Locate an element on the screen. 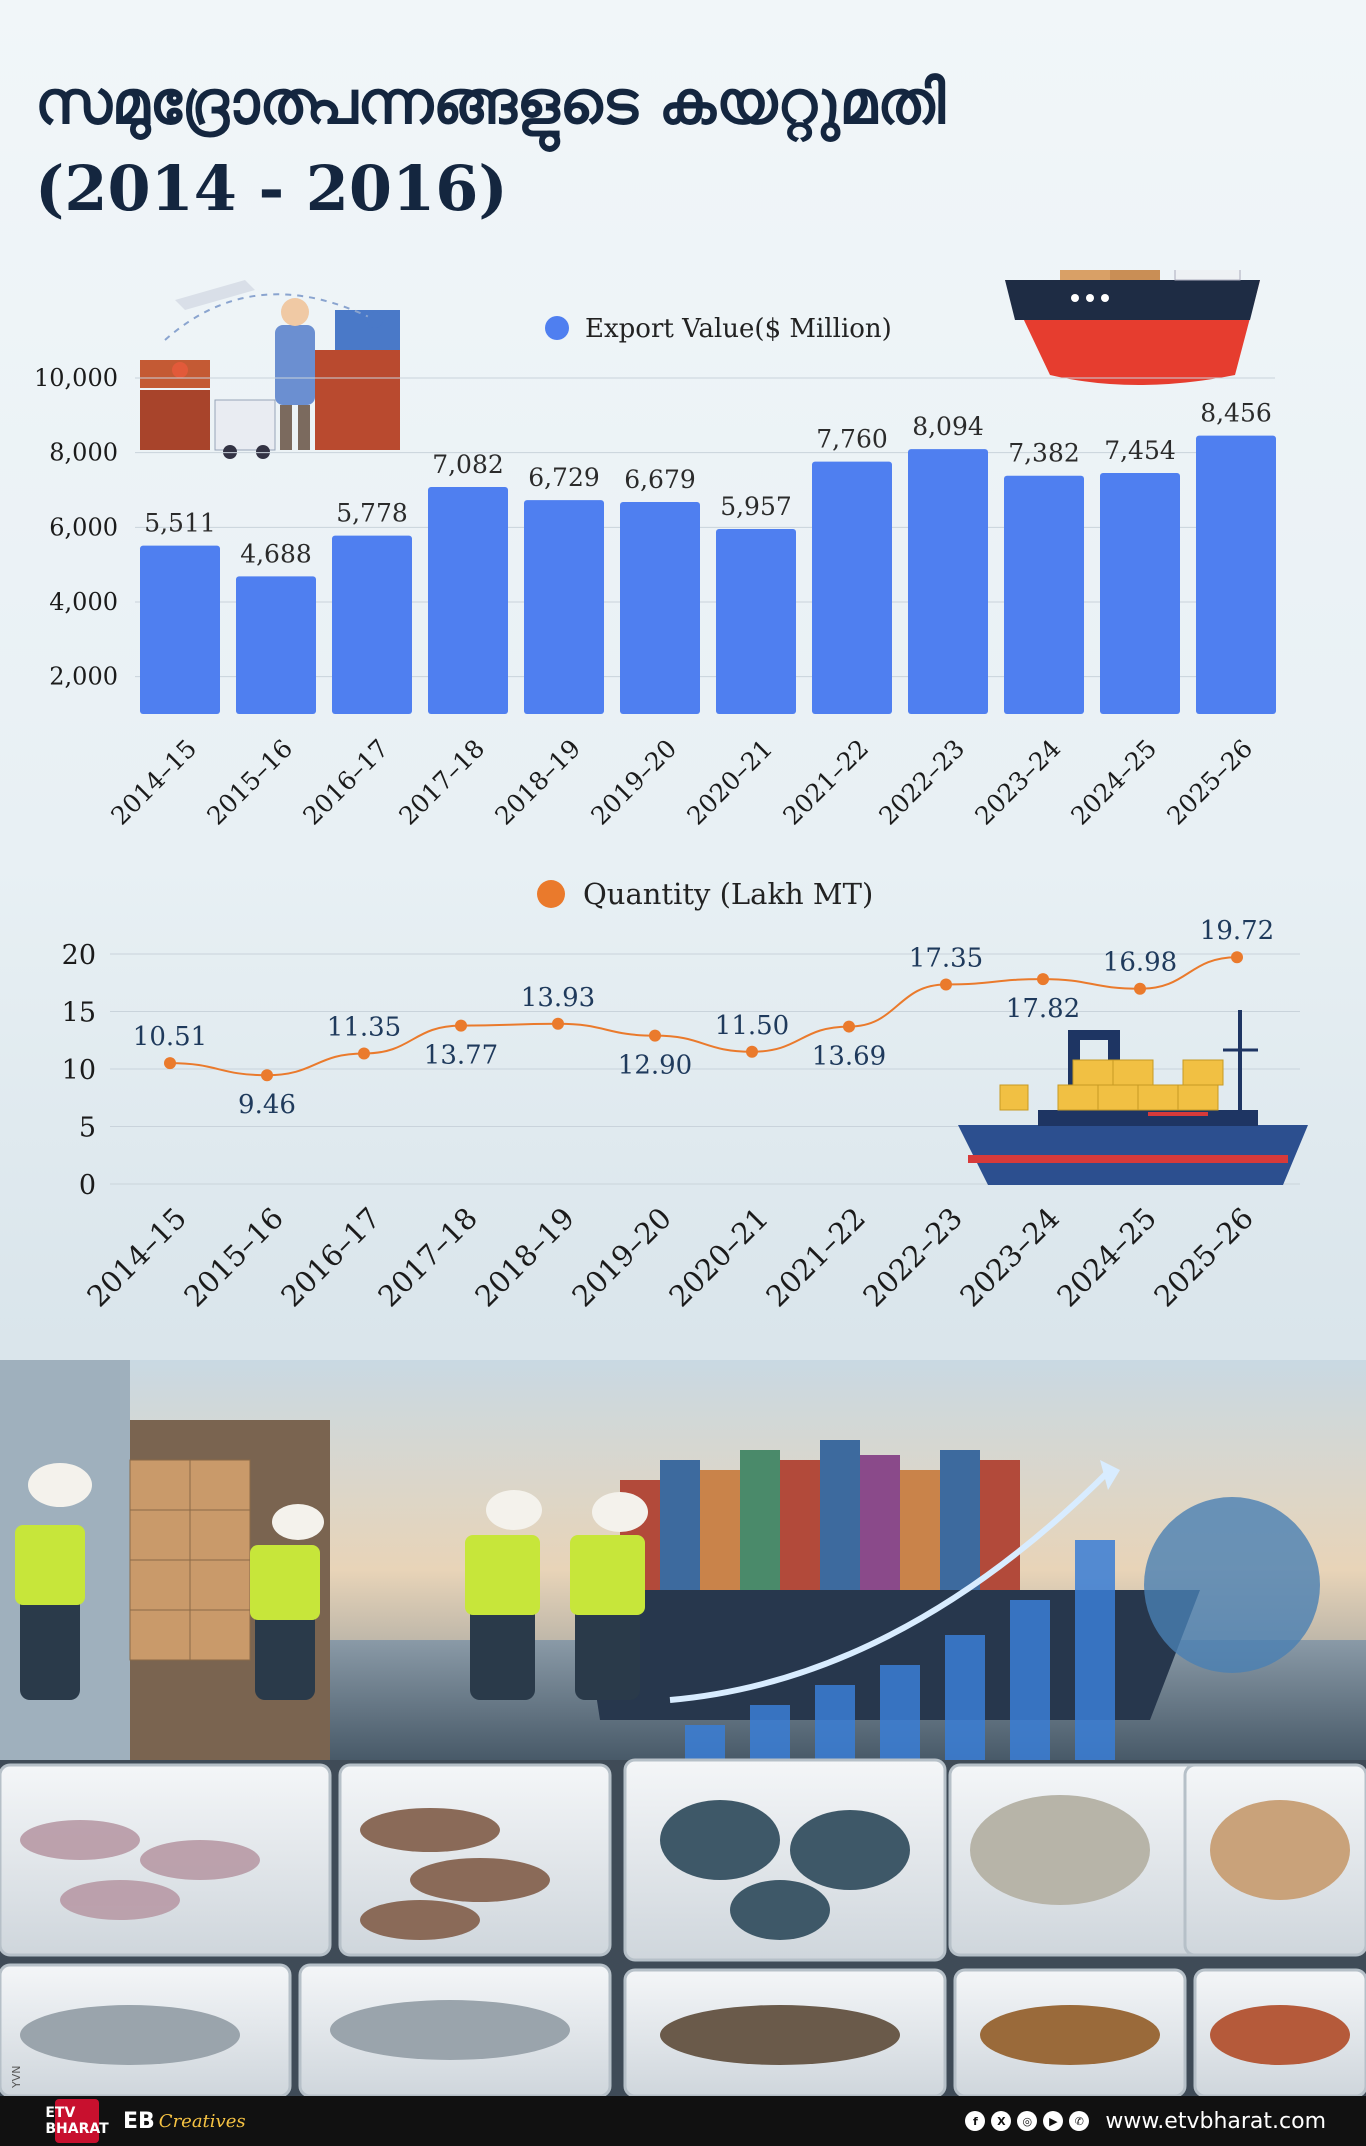  bar-2017–18 is located at coordinates (468, 600).